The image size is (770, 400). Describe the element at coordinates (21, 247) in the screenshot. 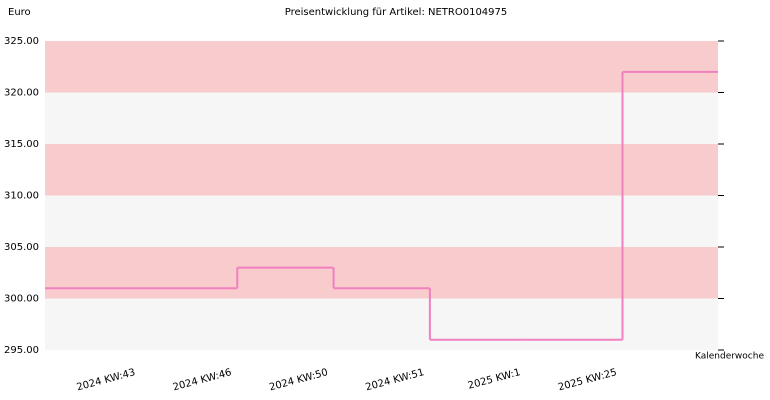

I see `y-tick-label: 305.00` at that location.